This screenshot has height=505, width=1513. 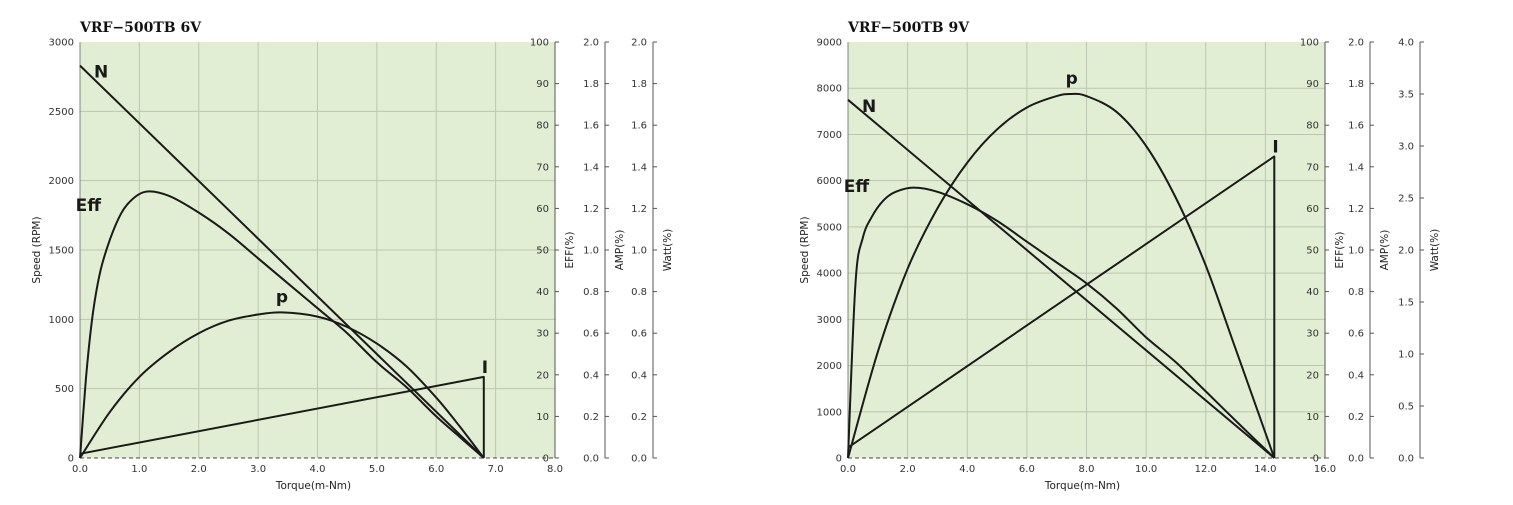 What do you see at coordinates (1406, 303) in the screenshot?
I see `secondary-tick-label: 1.5` at bounding box center [1406, 303].